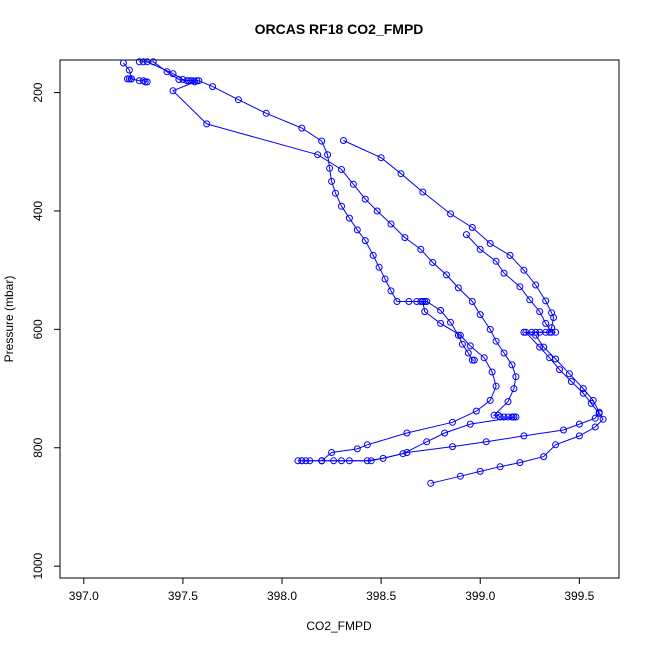  Describe the element at coordinates (38, 92) in the screenshot. I see `y-tick-label: 200` at that location.